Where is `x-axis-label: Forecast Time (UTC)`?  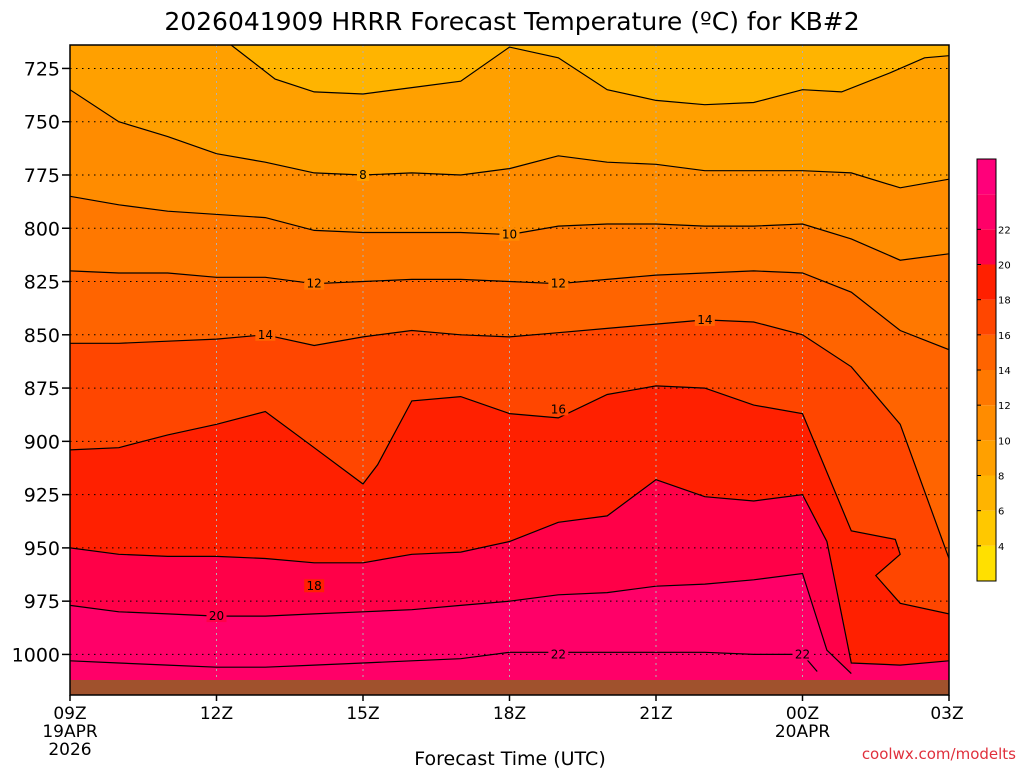 x-axis-label: Forecast Time (UTC) is located at coordinates (509, 758).